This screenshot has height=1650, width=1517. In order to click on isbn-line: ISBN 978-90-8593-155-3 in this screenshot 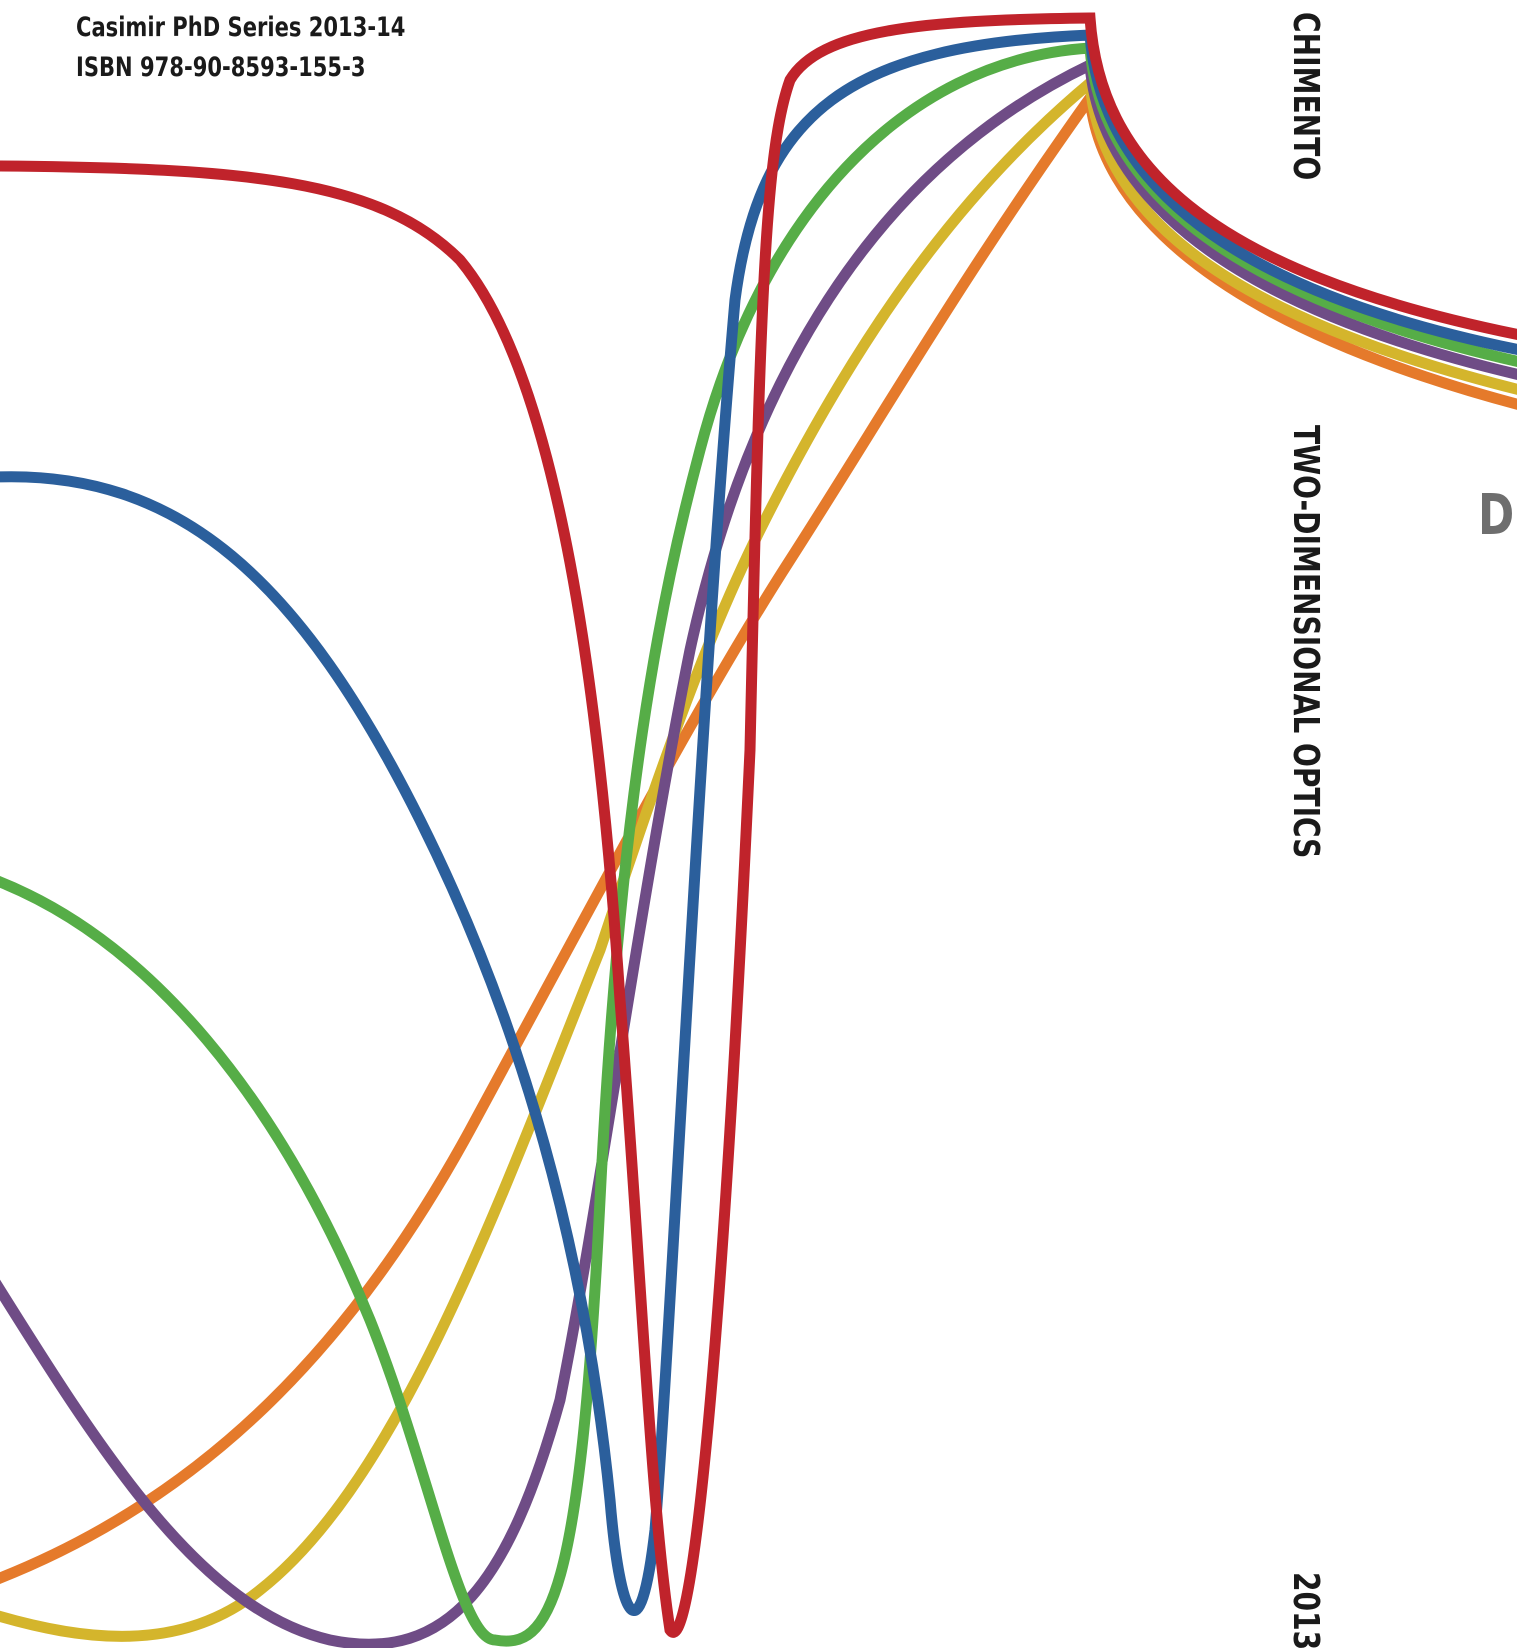, I will do `click(221, 67)`.